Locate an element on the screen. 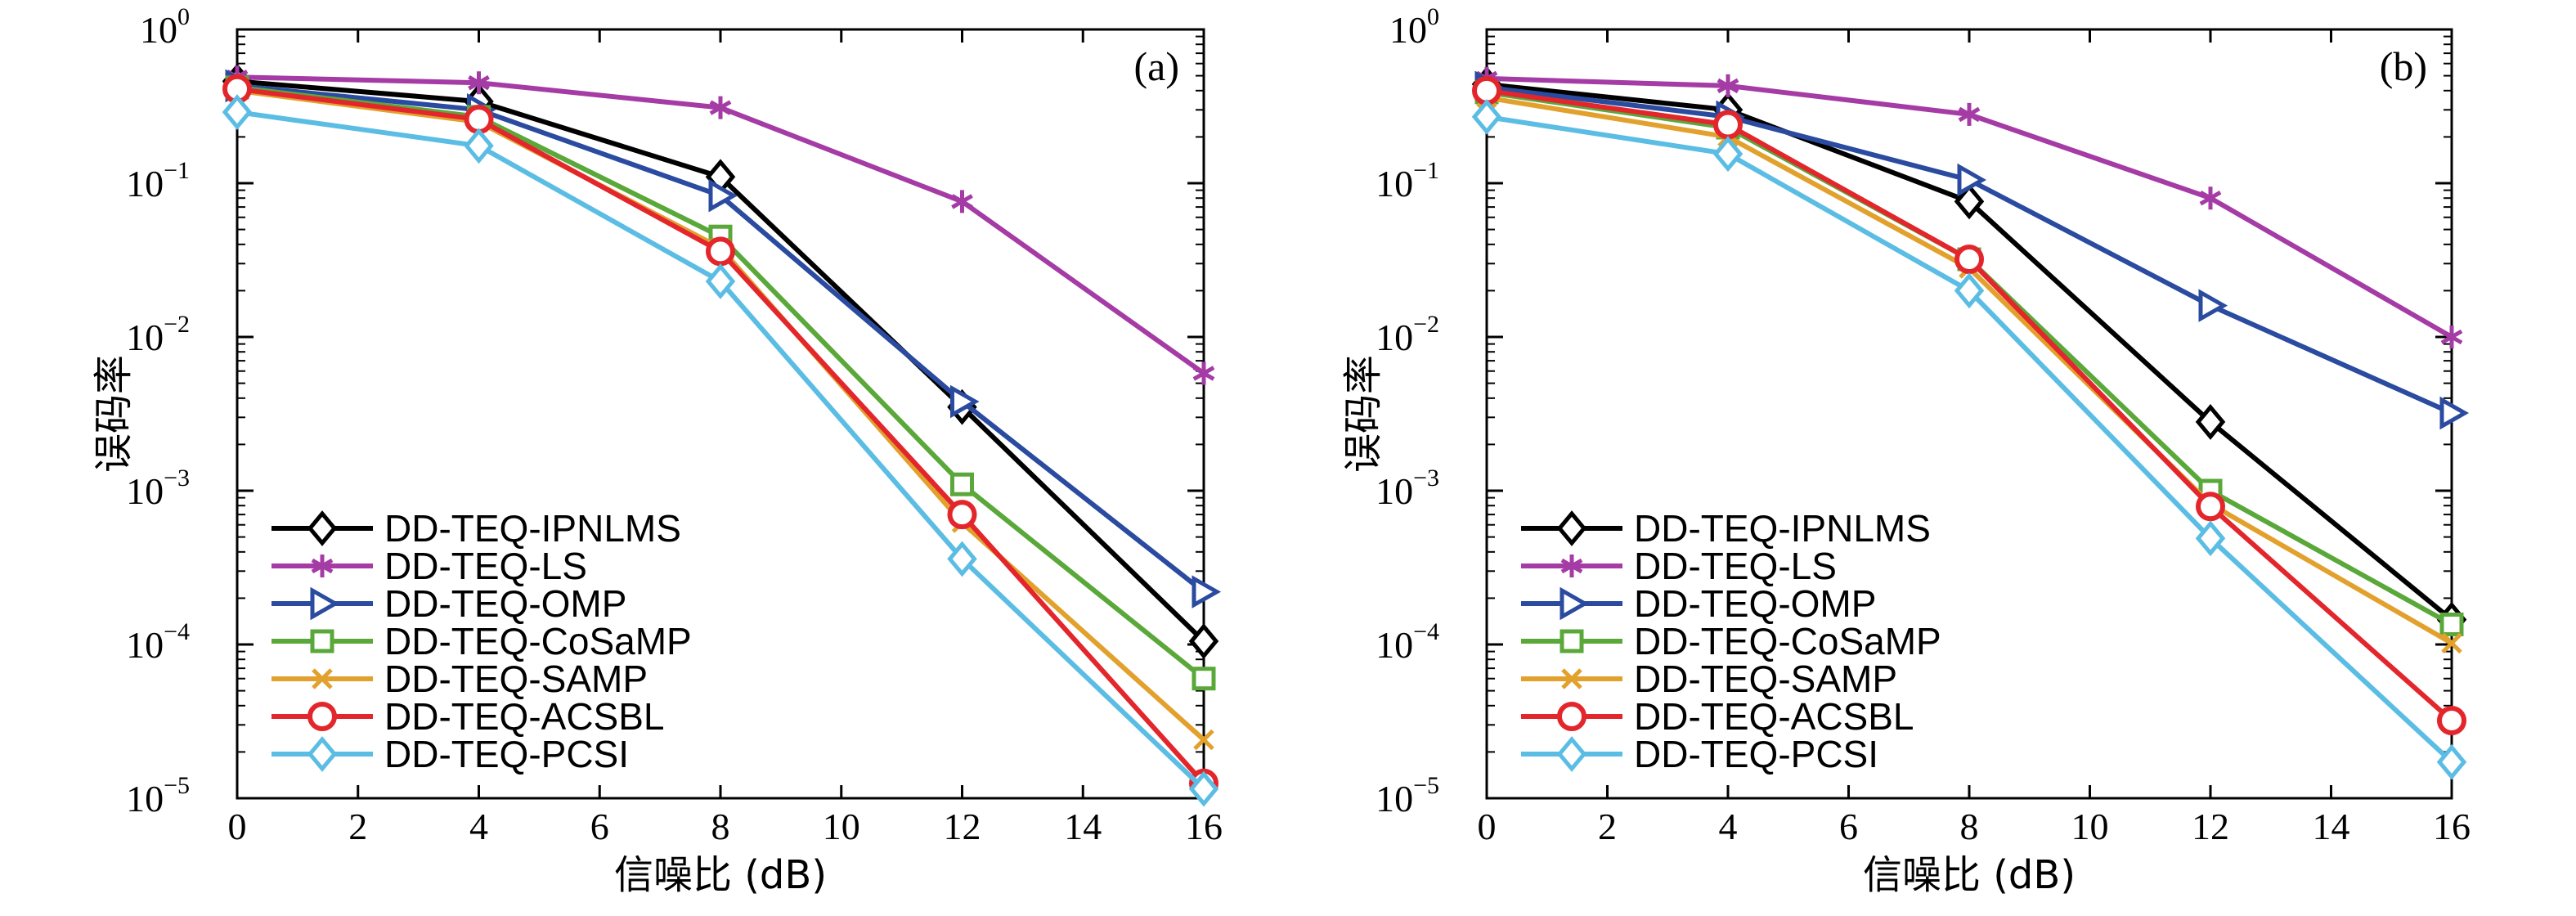  legend-item: DD-TEQ-OMP is located at coordinates (1698, 603).